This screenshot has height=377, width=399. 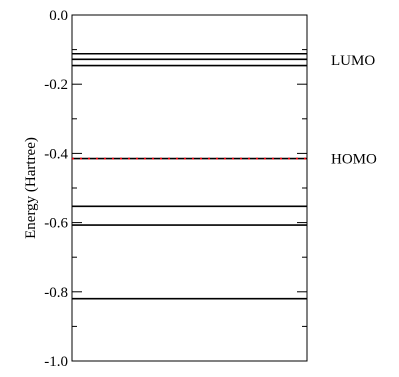 What do you see at coordinates (56, 224) in the screenshot?
I see `y-tick-label: -0.6` at bounding box center [56, 224].